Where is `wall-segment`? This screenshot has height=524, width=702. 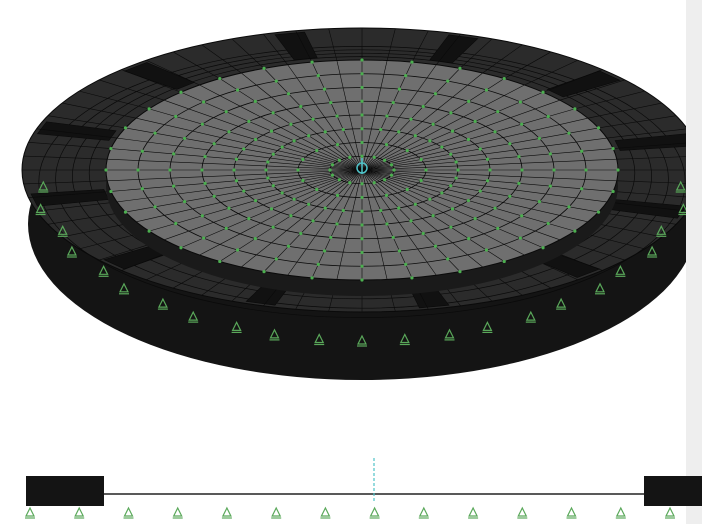
wall-segment is located at coordinates (70, 198).